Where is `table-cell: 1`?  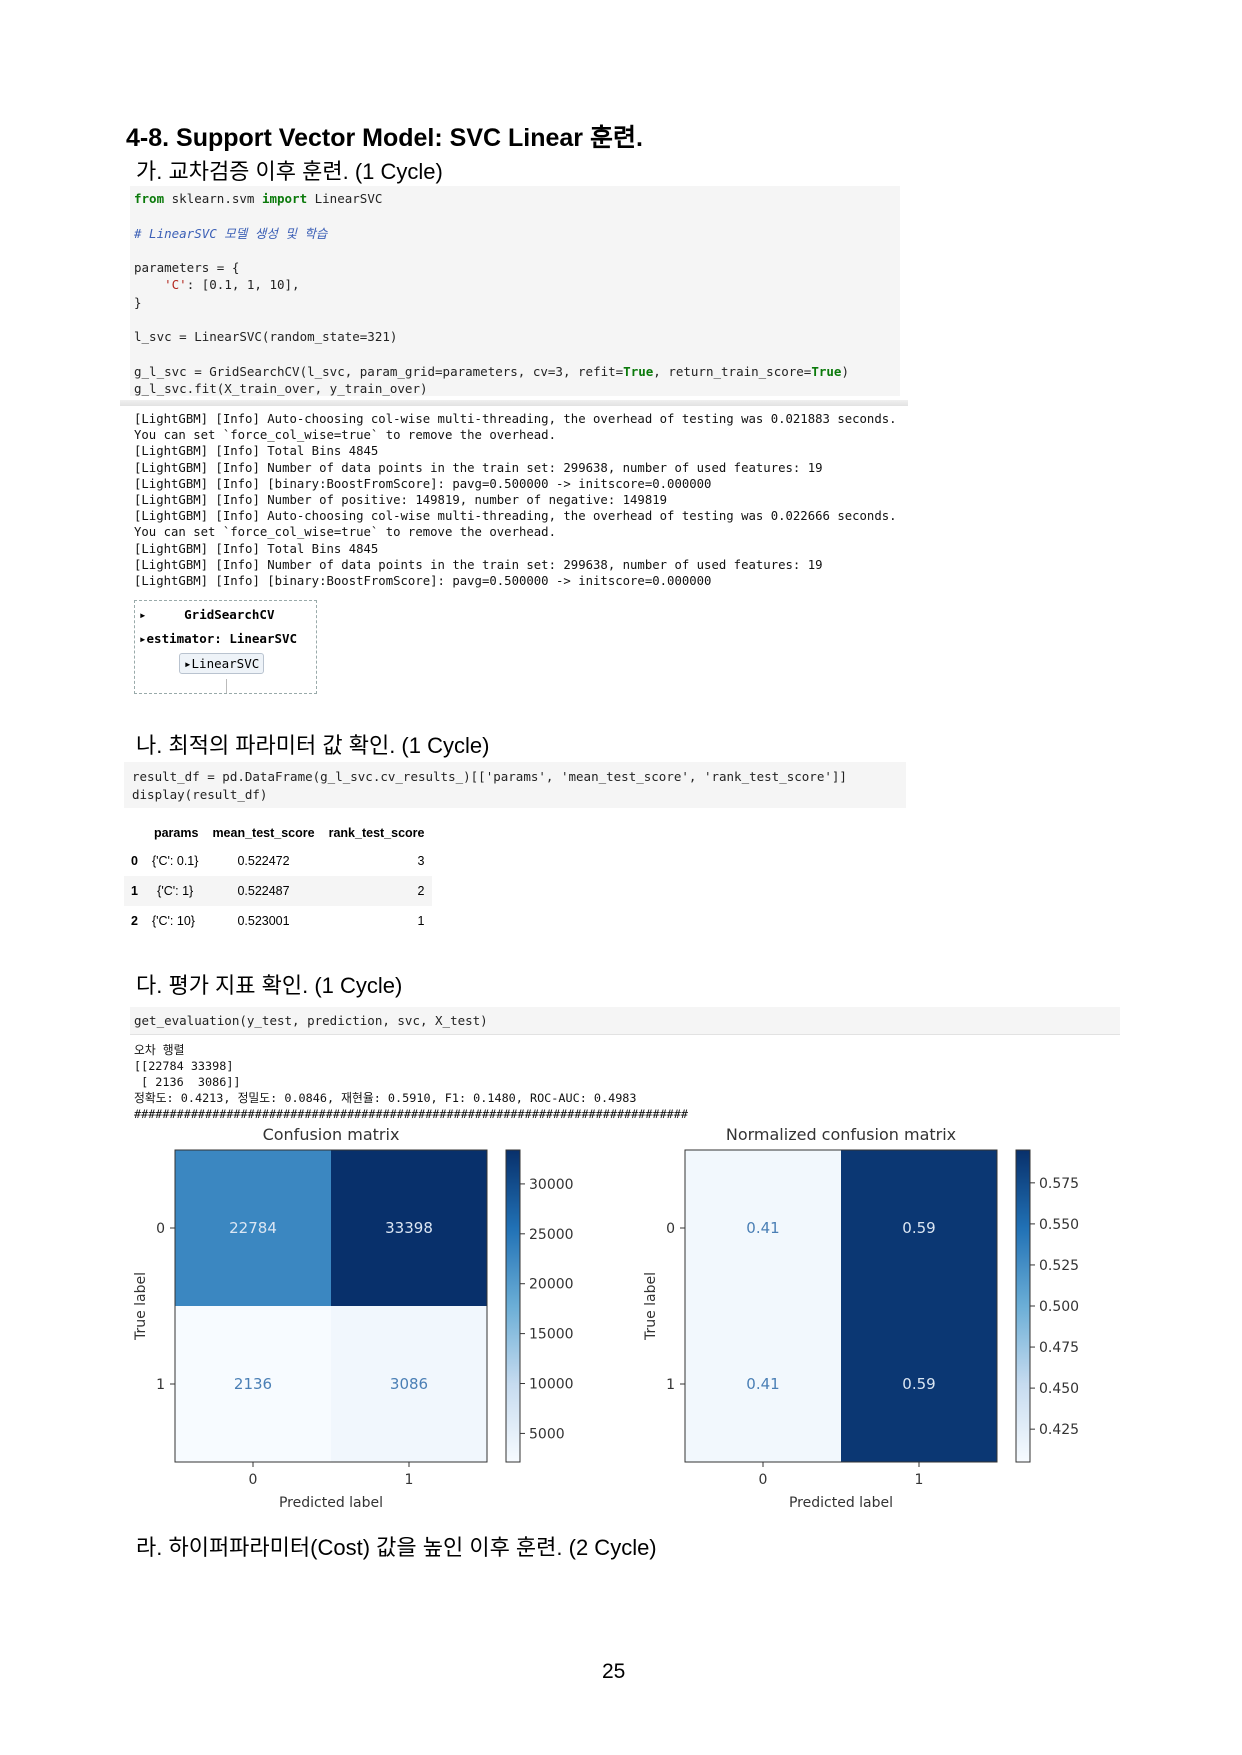 table-cell: 1 is located at coordinates (421, 921).